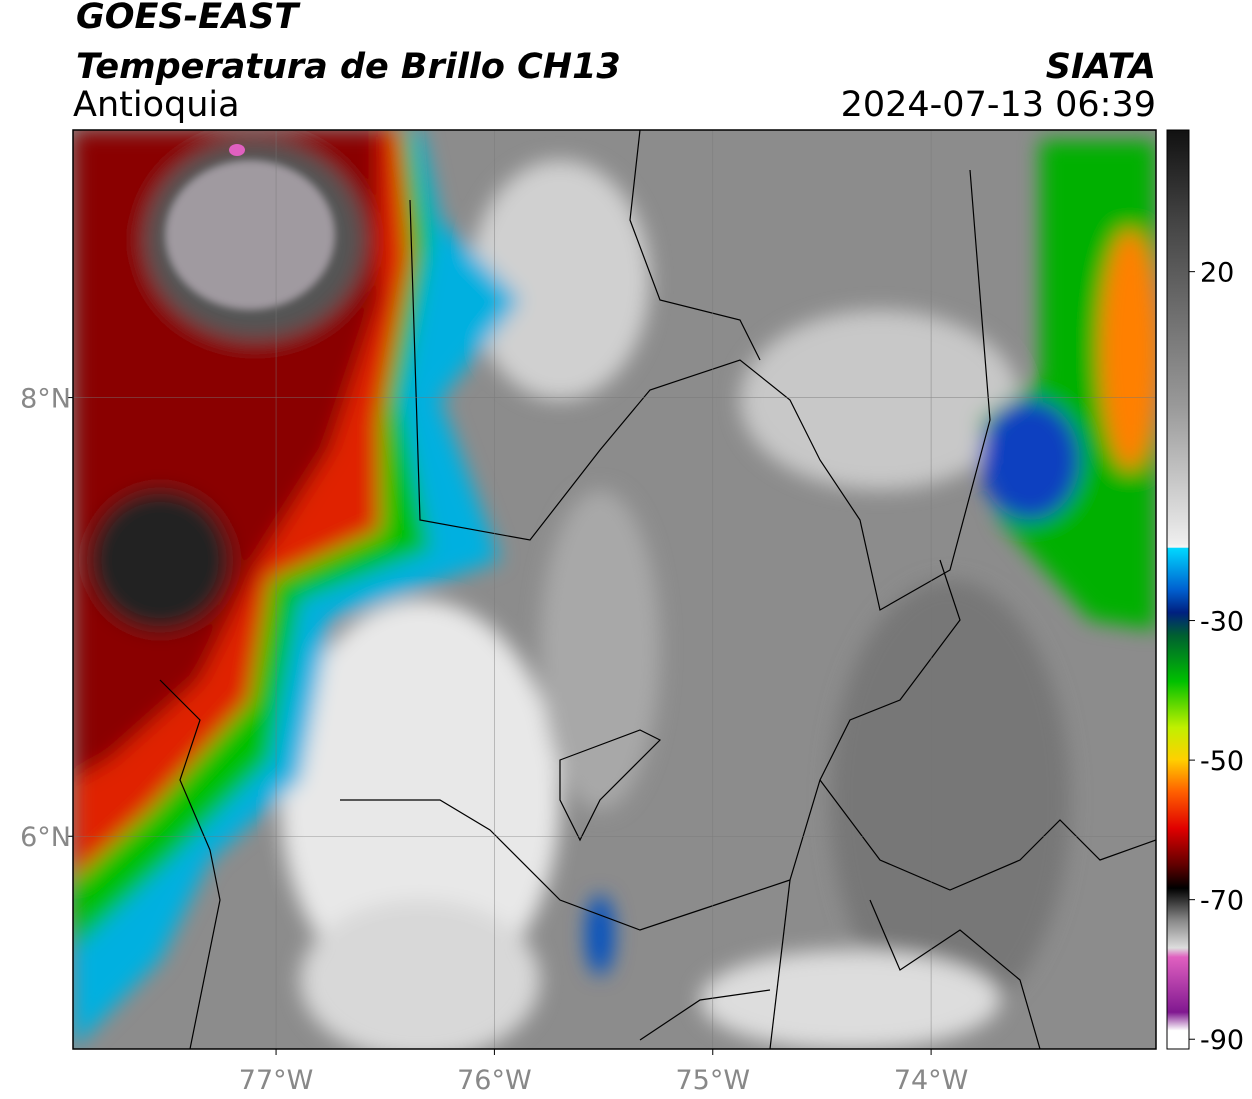 The width and height of the screenshot is (1252, 1099). I want to click on colorbar-tick-label: -70, so click(1222, 901).